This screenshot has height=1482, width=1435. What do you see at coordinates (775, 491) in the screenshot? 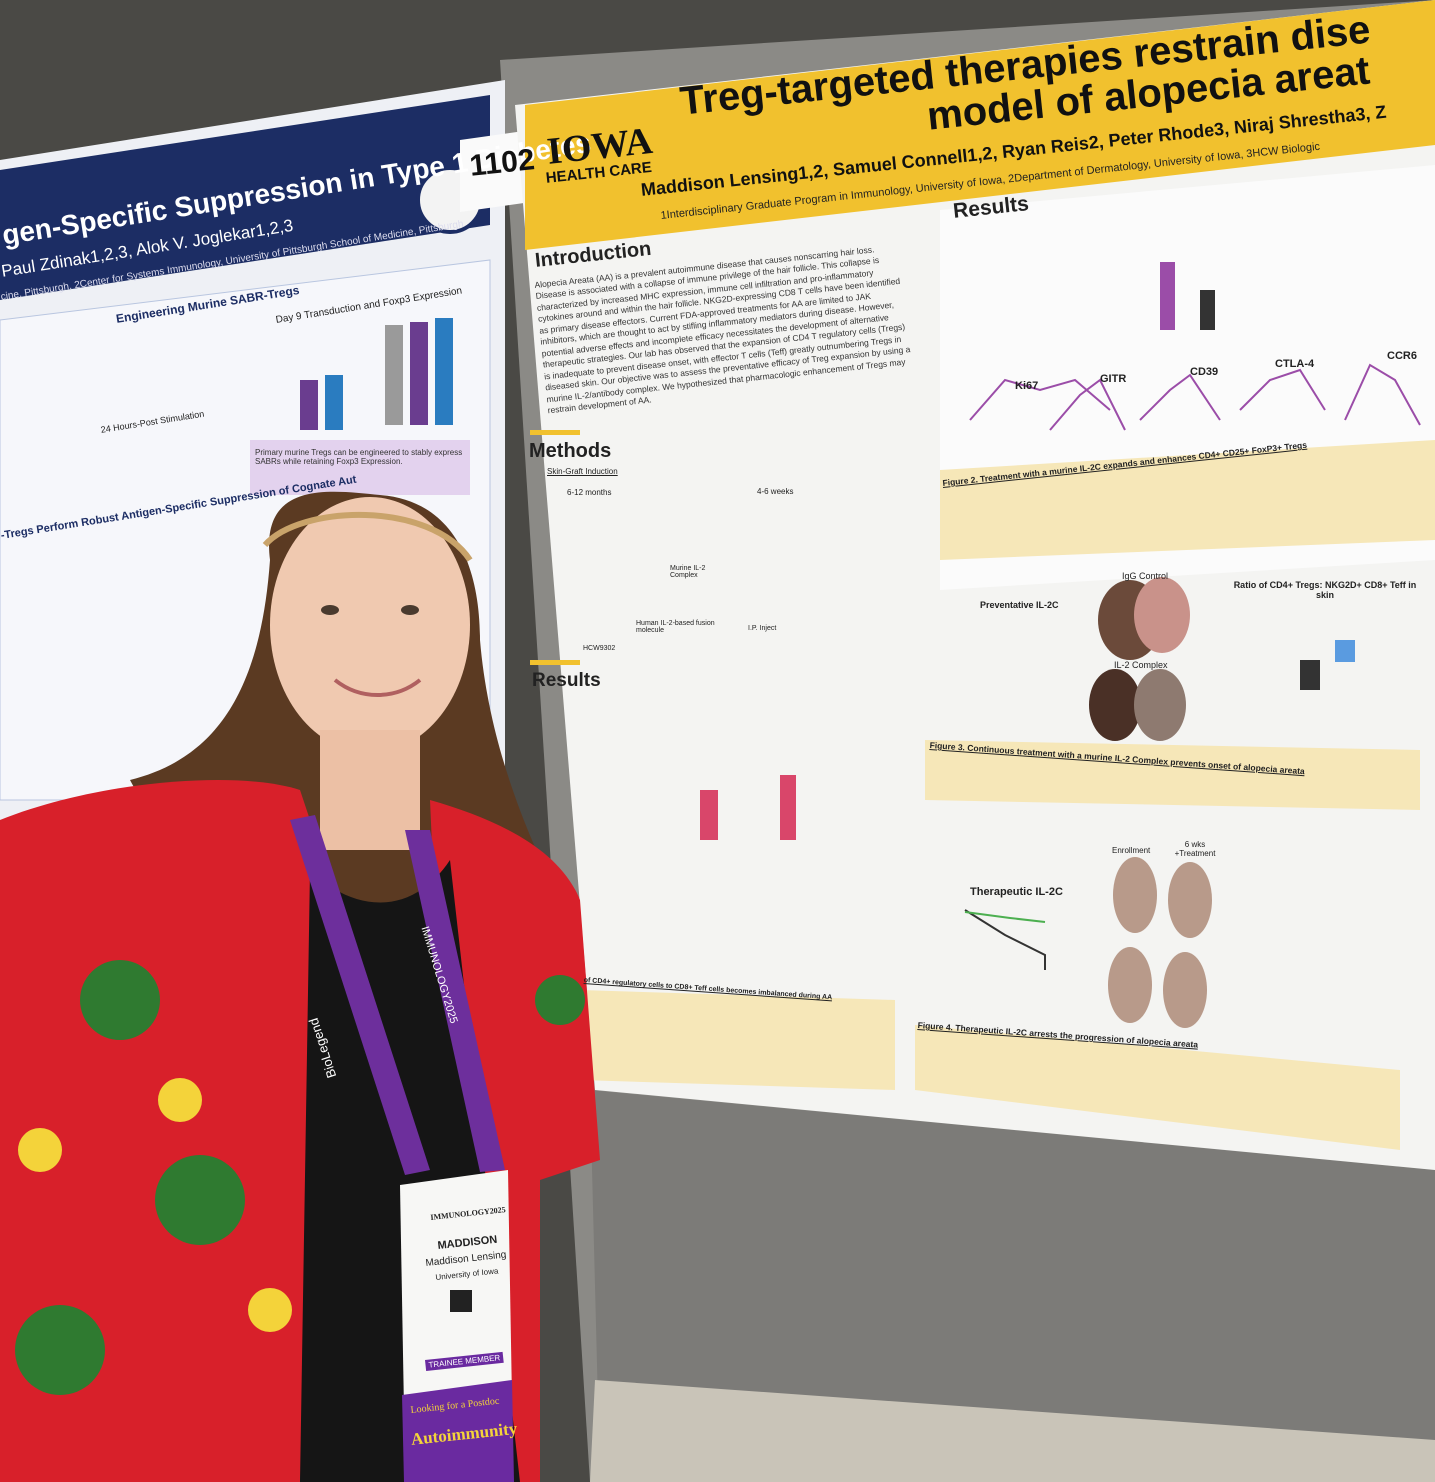
I see `method-label: 4-6 weeks` at bounding box center [775, 491].